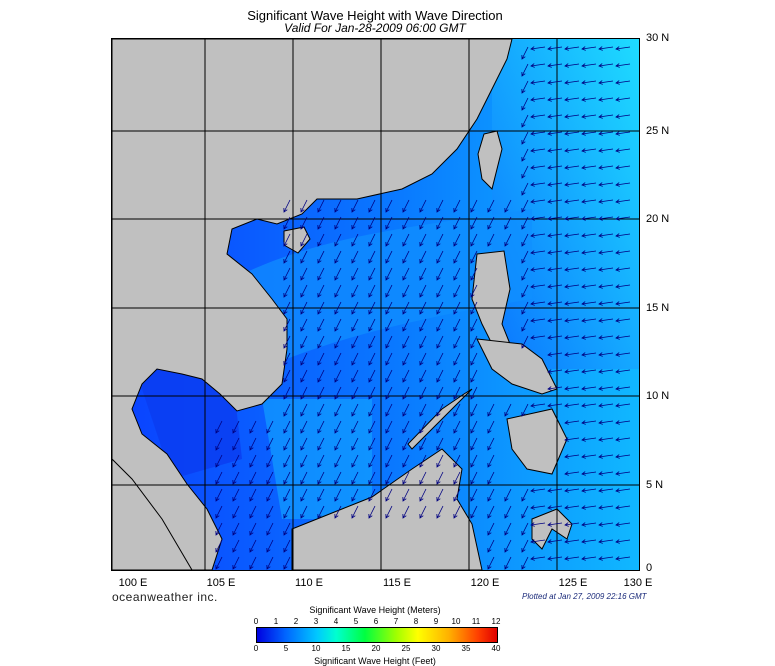  I want to click on colorbar-tick-m-0: 0, so click(256, 621).